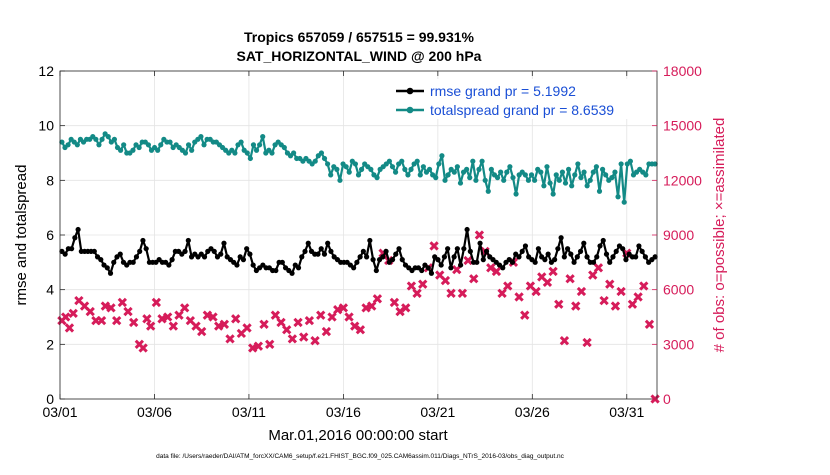 This screenshot has width=830, height=475. I want to click on y-tick-label-left: 4, so click(50, 290).